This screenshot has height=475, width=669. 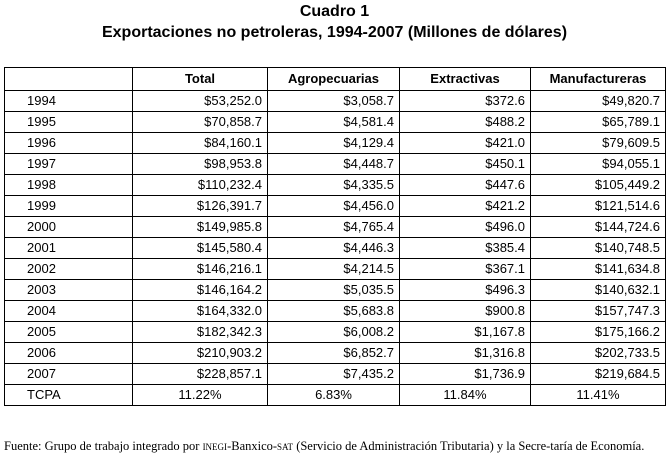 What do you see at coordinates (200, 395) in the screenshot?
I see `total-rate-cell: 11.22%` at bounding box center [200, 395].